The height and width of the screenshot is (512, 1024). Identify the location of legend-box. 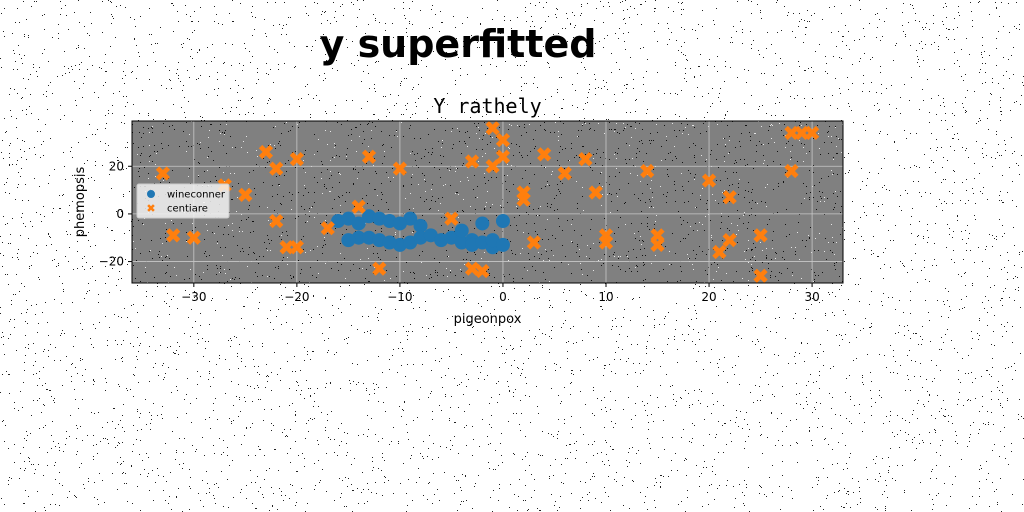
(183, 201).